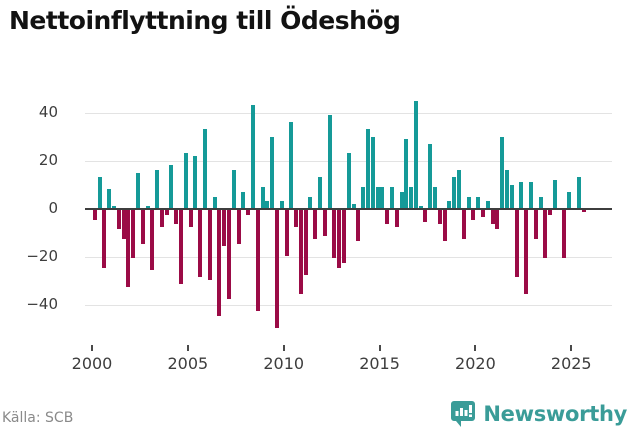 The image size is (631, 439). Describe the element at coordinates (444, 226) in the screenshot. I see `bar-2018-q2` at that location.